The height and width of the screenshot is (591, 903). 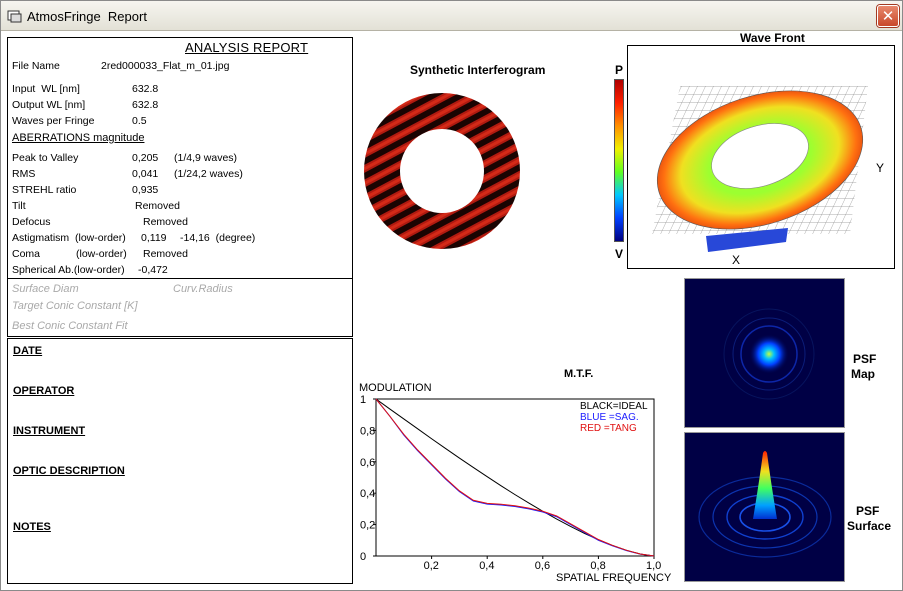 What do you see at coordinates (597, 566) in the screenshot?
I see `mtf-x-tick-label: 0,8` at bounding box center [597, 566].